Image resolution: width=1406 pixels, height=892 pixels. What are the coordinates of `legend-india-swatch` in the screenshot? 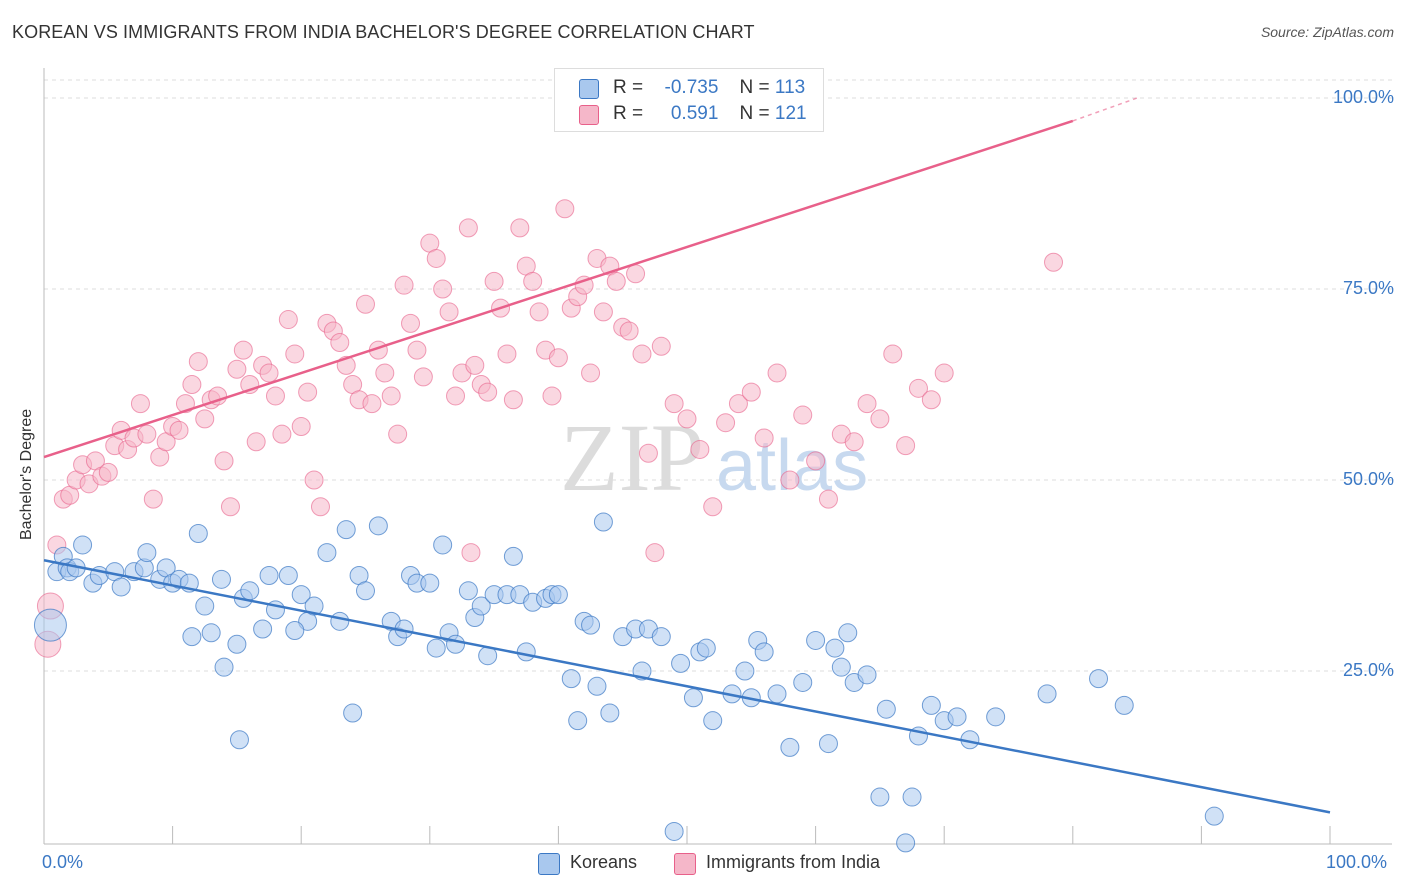 It's located at (685, 864).